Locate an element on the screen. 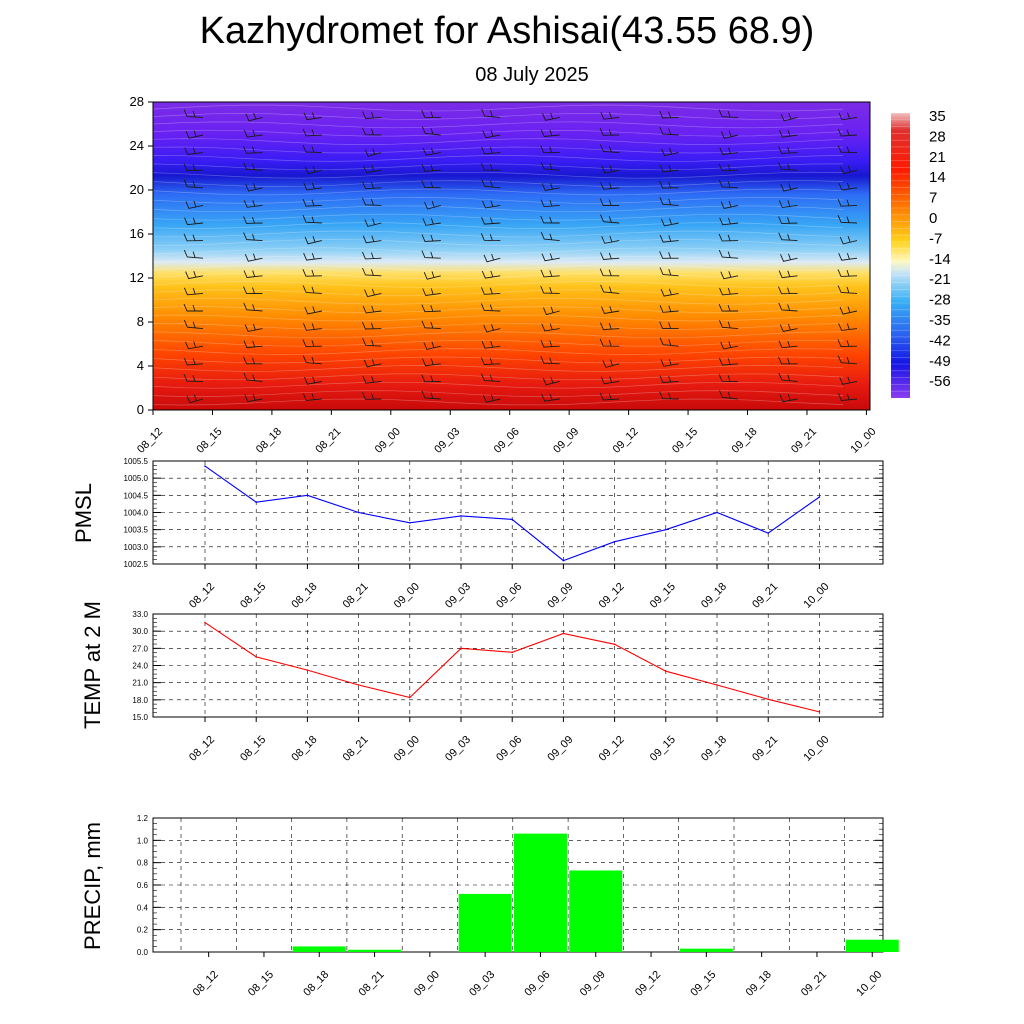  x-tick-label: 08_21 is located at coordinates (356, 749).